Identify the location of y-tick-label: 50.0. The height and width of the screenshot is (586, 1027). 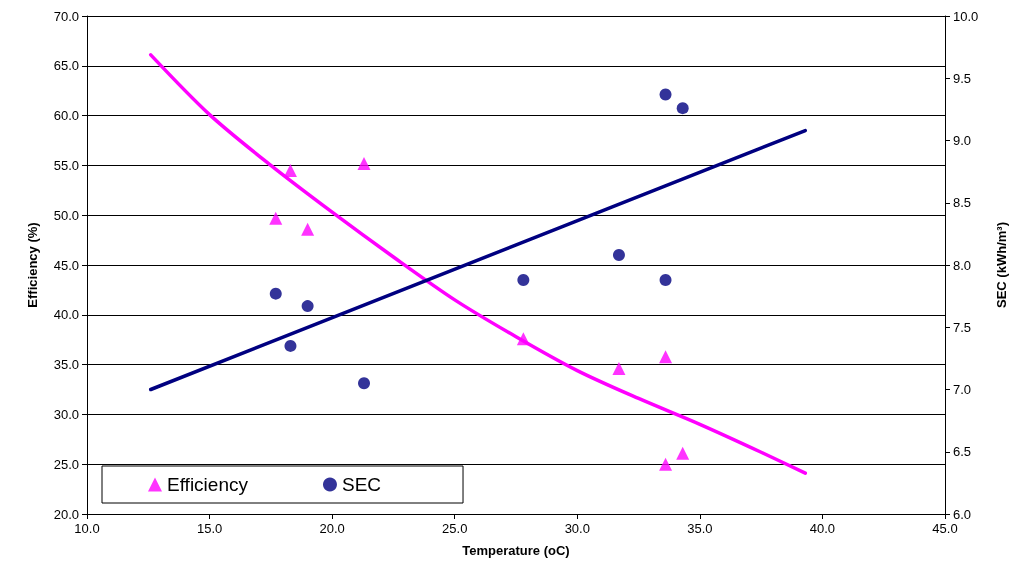
(66, 215).